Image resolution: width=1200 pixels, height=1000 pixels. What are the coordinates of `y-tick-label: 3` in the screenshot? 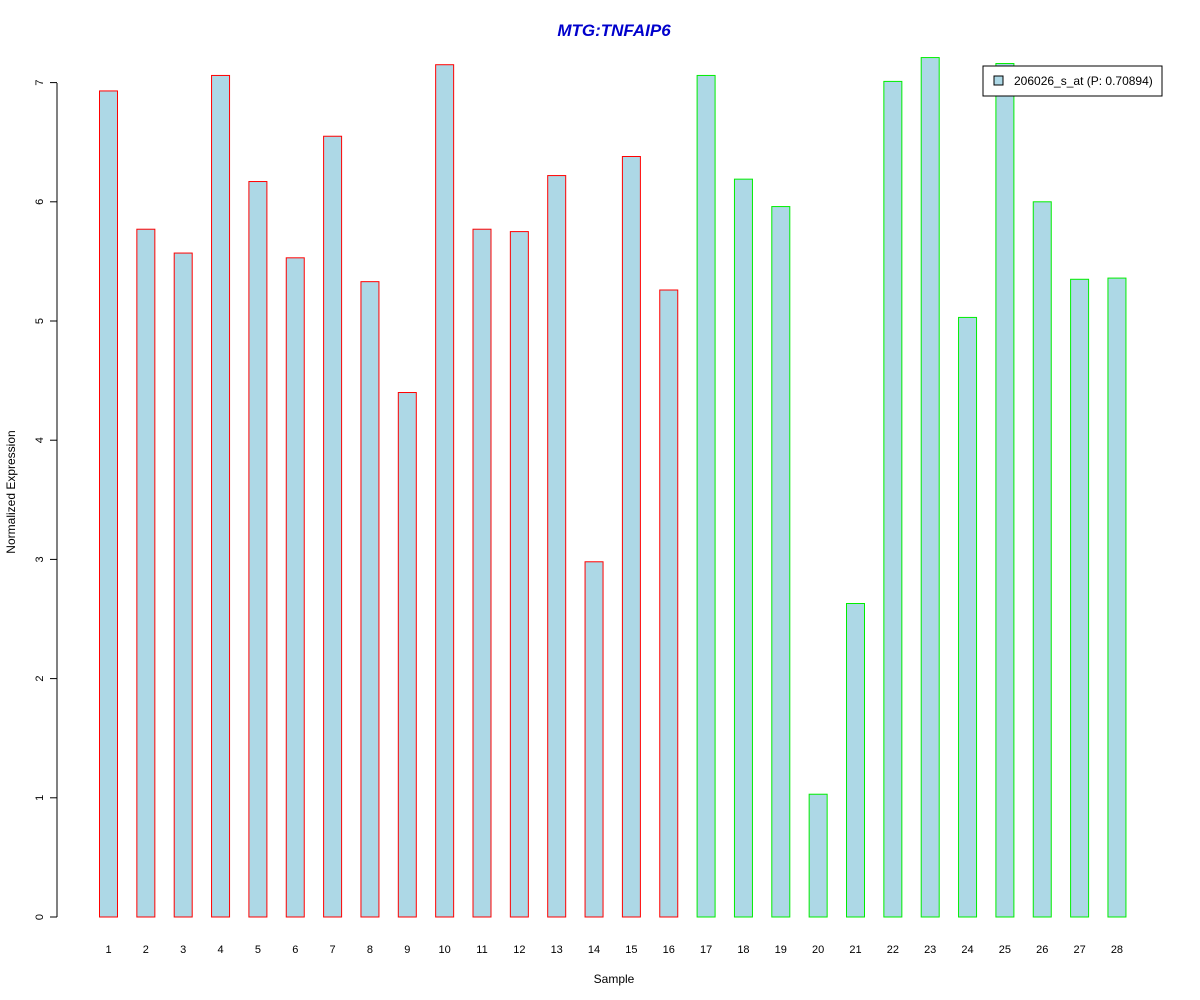 It's located at (40, 559).